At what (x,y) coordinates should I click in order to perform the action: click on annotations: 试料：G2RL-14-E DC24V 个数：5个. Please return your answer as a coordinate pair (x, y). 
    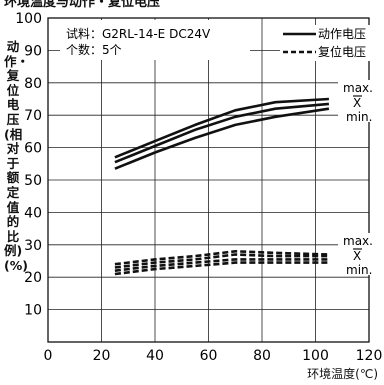
    Looking at the image, I should click on (155, 40).